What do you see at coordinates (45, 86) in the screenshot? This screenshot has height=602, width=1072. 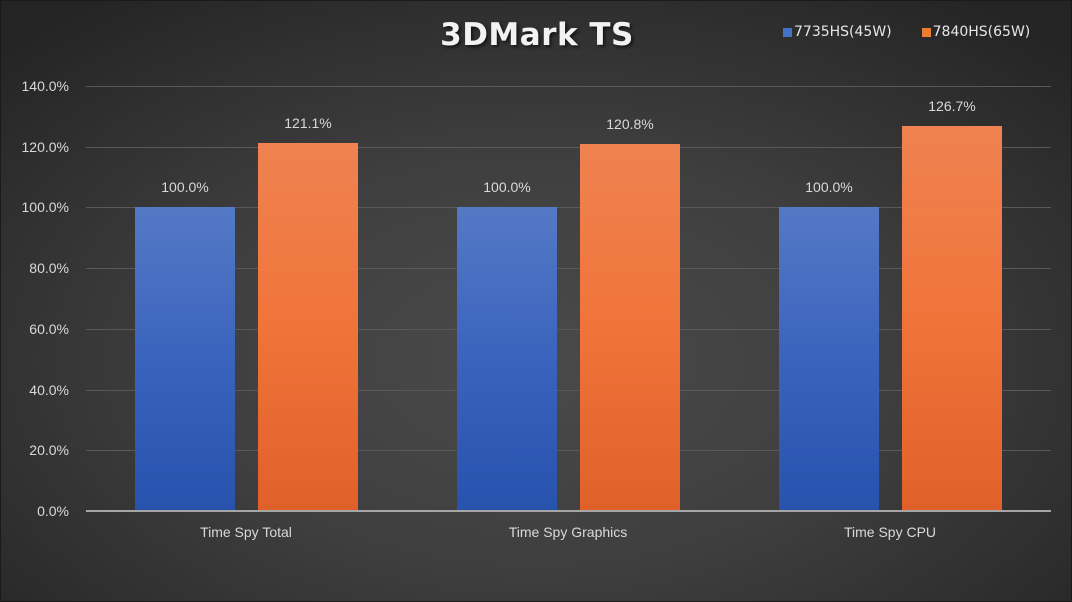 I see `y-axis-tick-label: 140.0%` at bounding box center [45, 86].